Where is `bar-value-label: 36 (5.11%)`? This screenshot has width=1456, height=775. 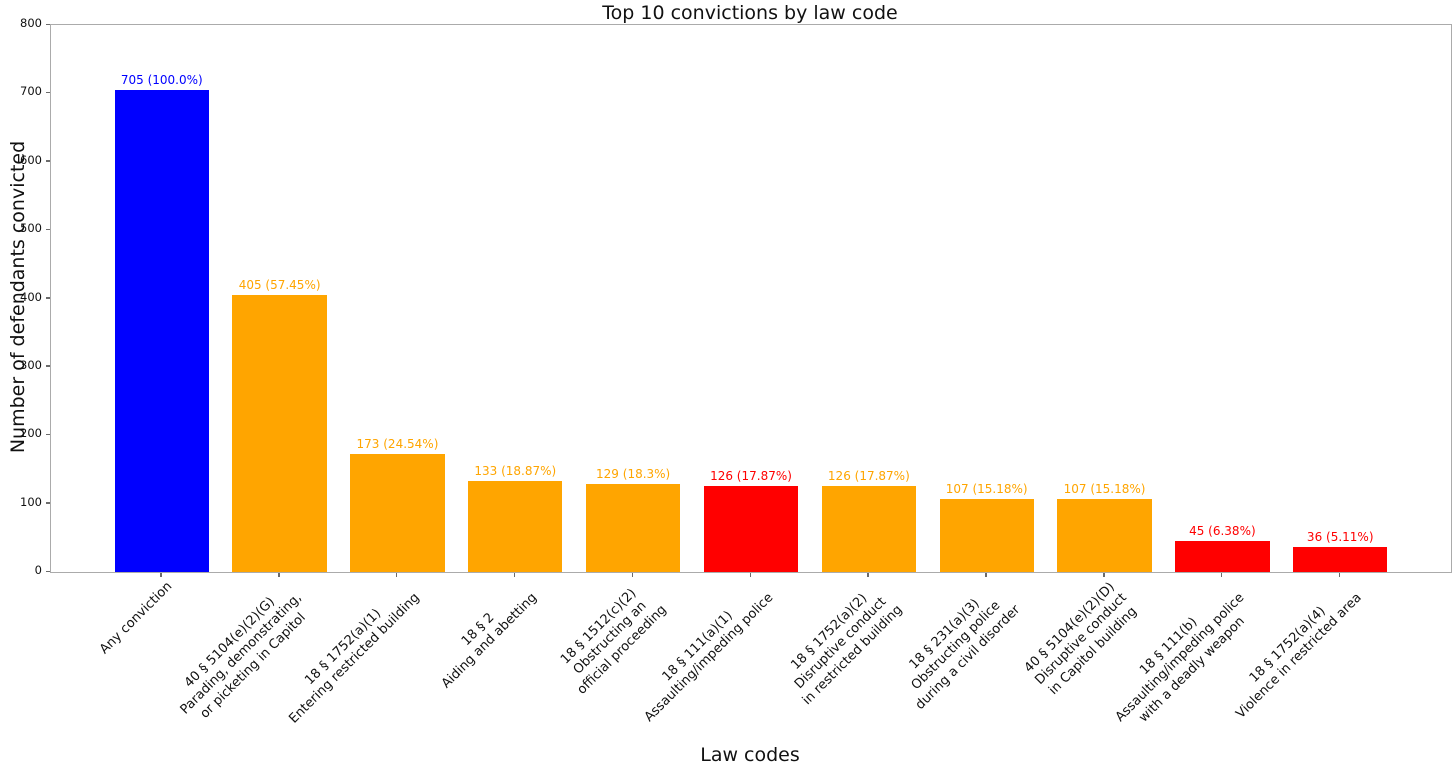
bar-value-label: 36 (5.11%) is located at coordinates (1340, 537).